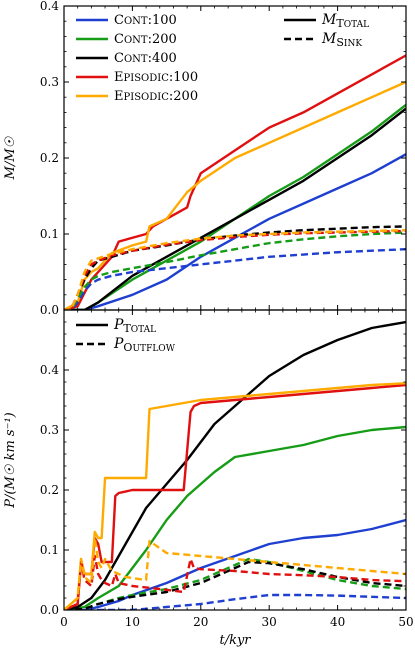 The image size is (415, 664). What do you see at coordinates (405, 622) in the screenshot?
I see `x-tick-label: 50` at bounding box center [405, 622].